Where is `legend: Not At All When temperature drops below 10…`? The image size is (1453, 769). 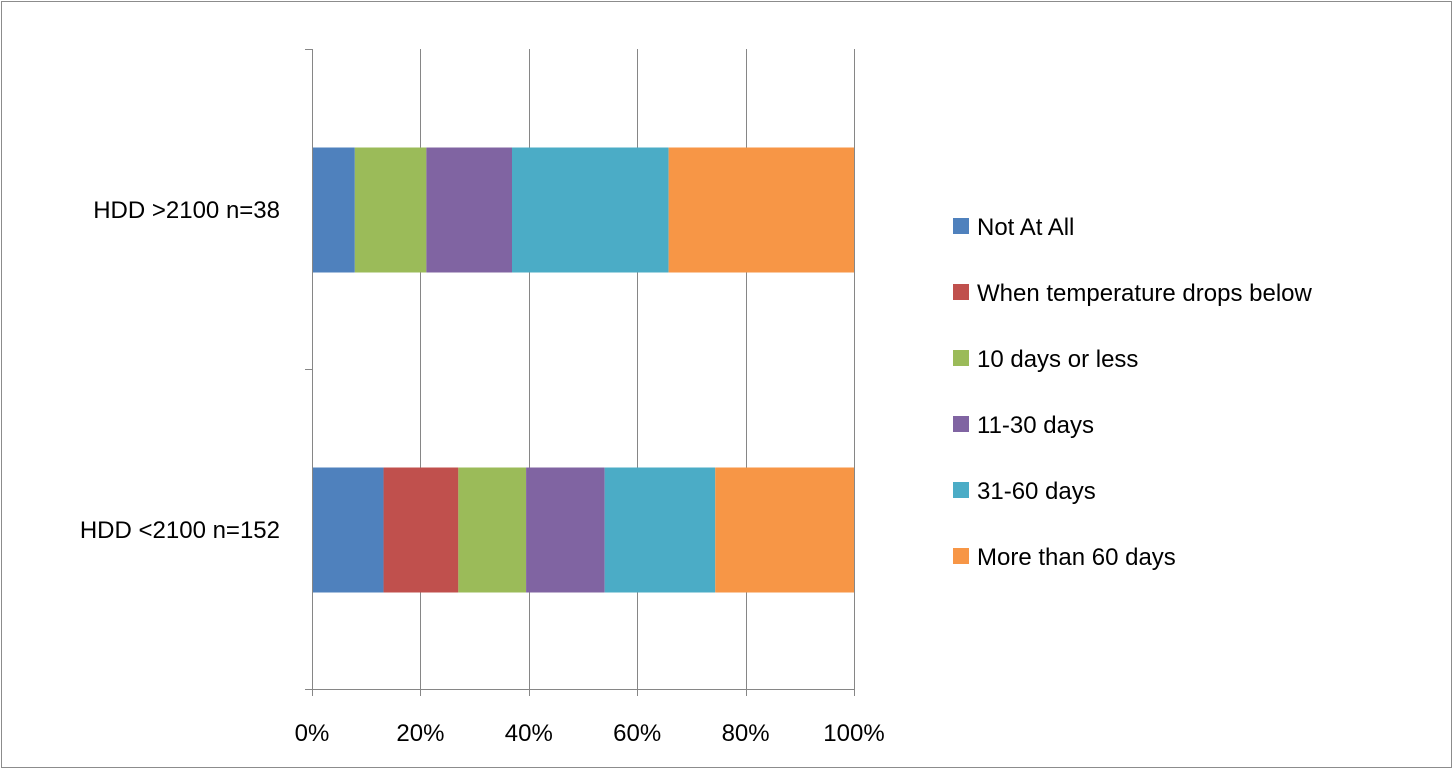 legend: Not At All When temperature drops below 10… is located at coordinates (1133, 392).